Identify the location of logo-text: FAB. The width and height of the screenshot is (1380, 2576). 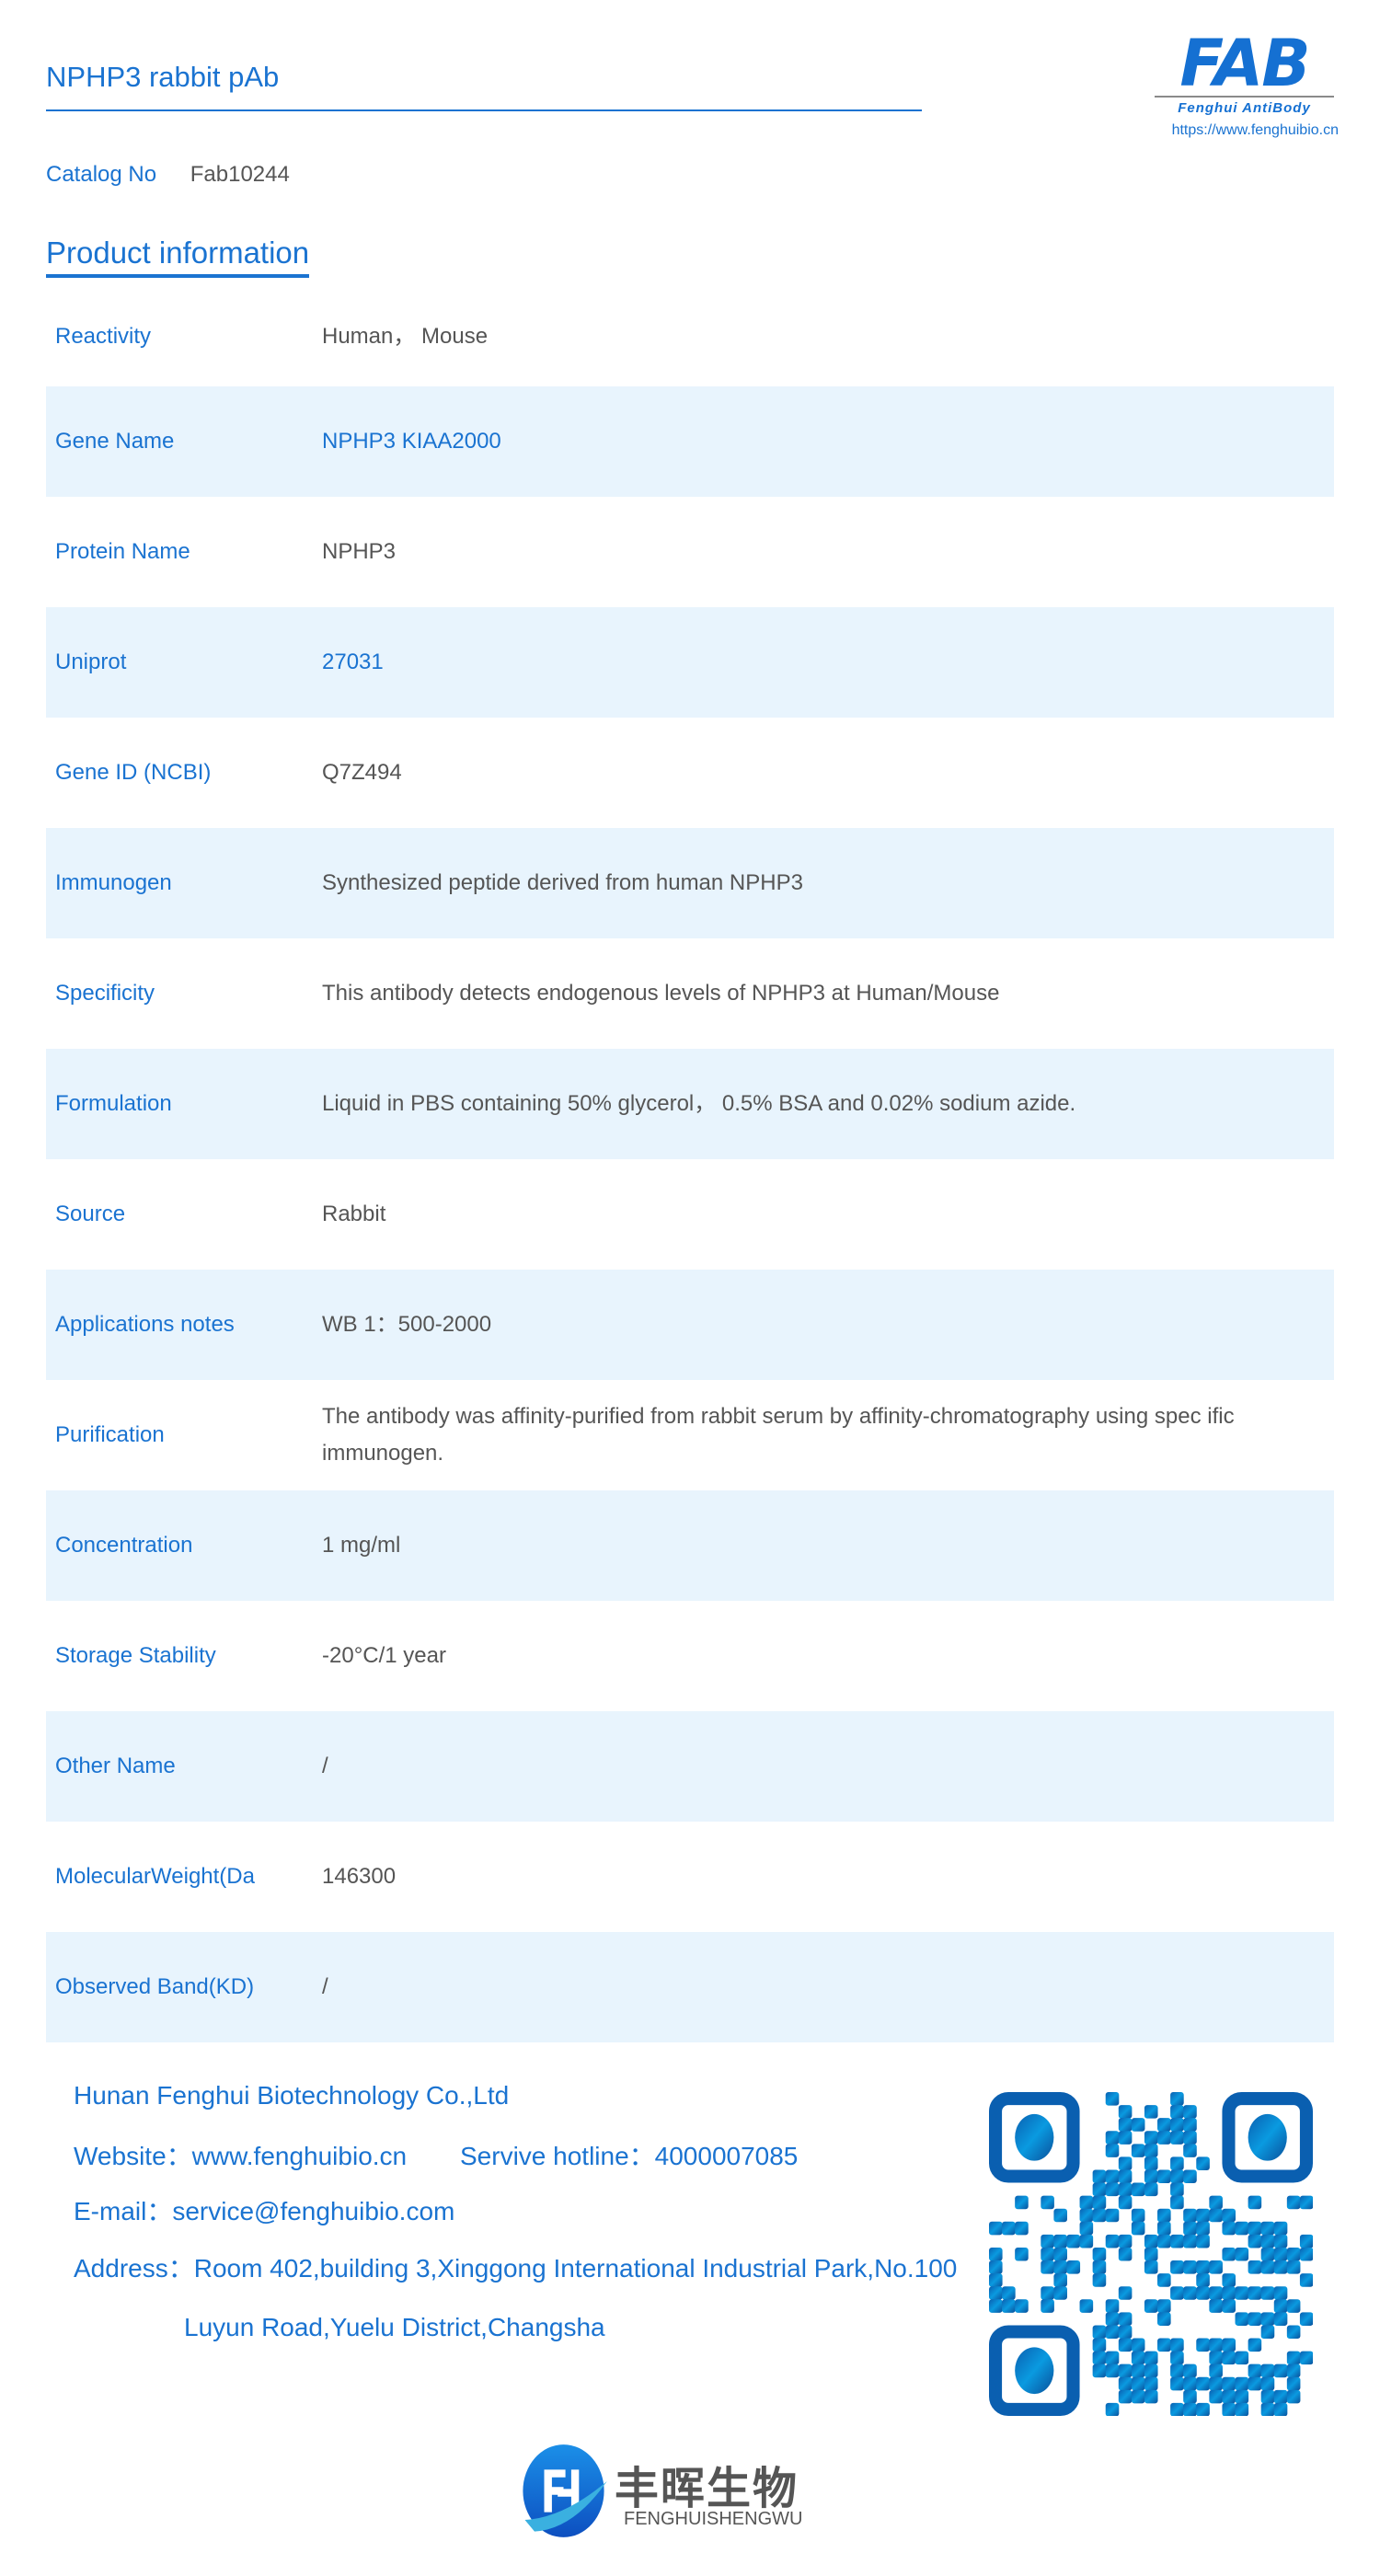
(1244, 63).